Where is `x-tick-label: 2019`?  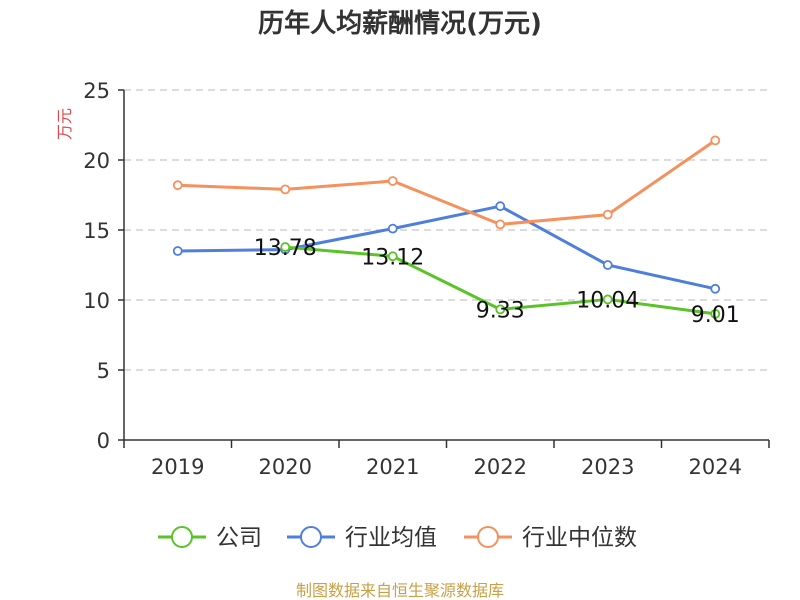
x-tick-label: 2019 is located at coordinates (177, 467).